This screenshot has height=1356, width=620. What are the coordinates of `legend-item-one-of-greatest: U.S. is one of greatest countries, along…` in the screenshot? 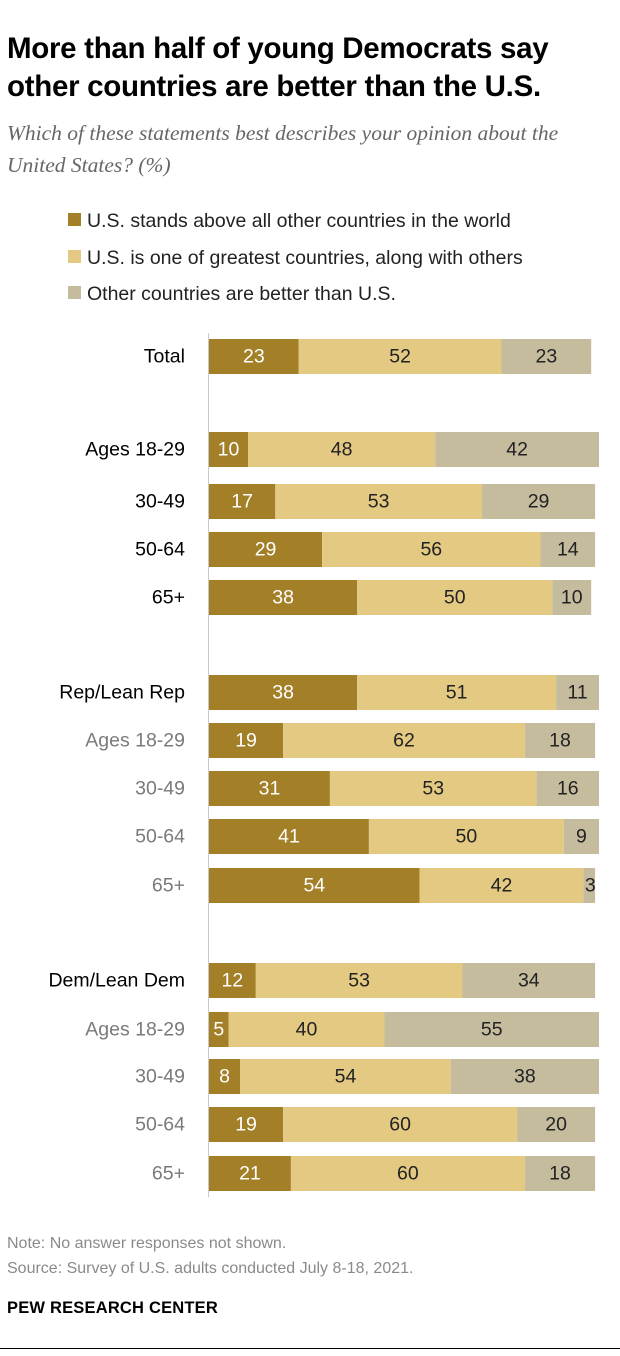 It's located at (295, 258).